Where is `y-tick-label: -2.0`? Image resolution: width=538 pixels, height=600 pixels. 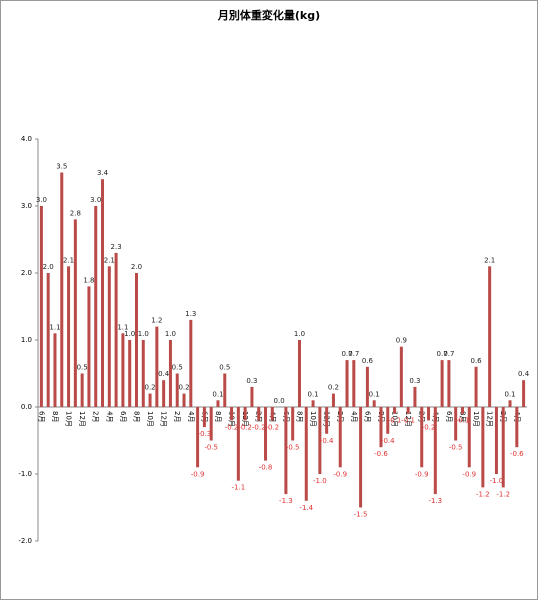 y-tick-label: -2.0 is located at coordinates (25, 541).